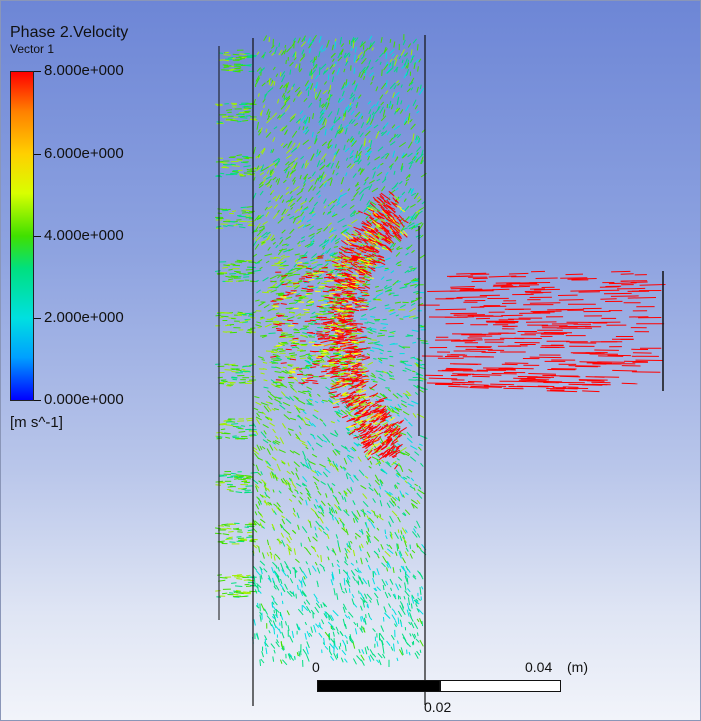 This screenshot has height=721, width=701. I want to click on legend-units: [m s^-1], so click(36, 422).